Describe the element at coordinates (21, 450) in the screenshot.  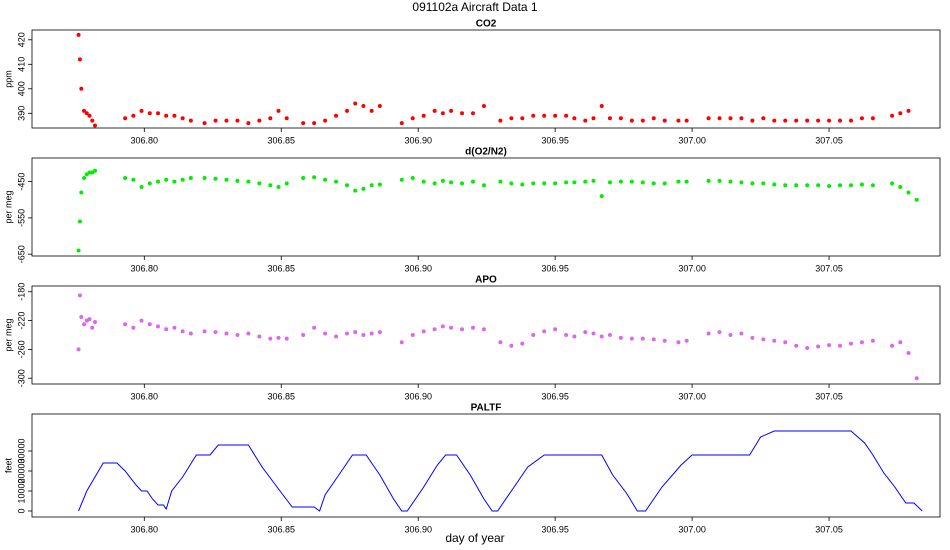
I see `y-tick-label: 30000` at that location.